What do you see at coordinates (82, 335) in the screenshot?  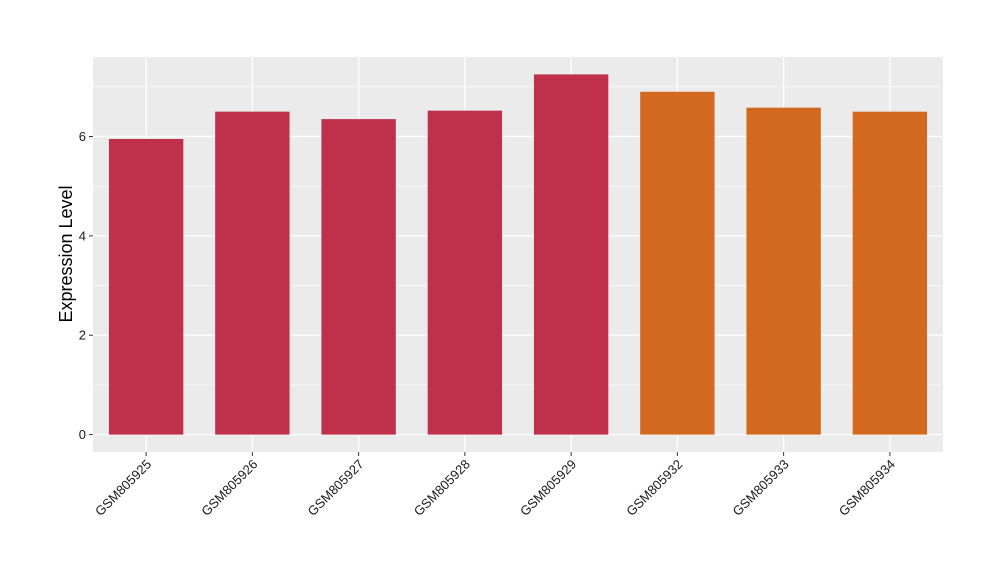 I see `y-tick-label: 2` at bounding box center [82, 335].